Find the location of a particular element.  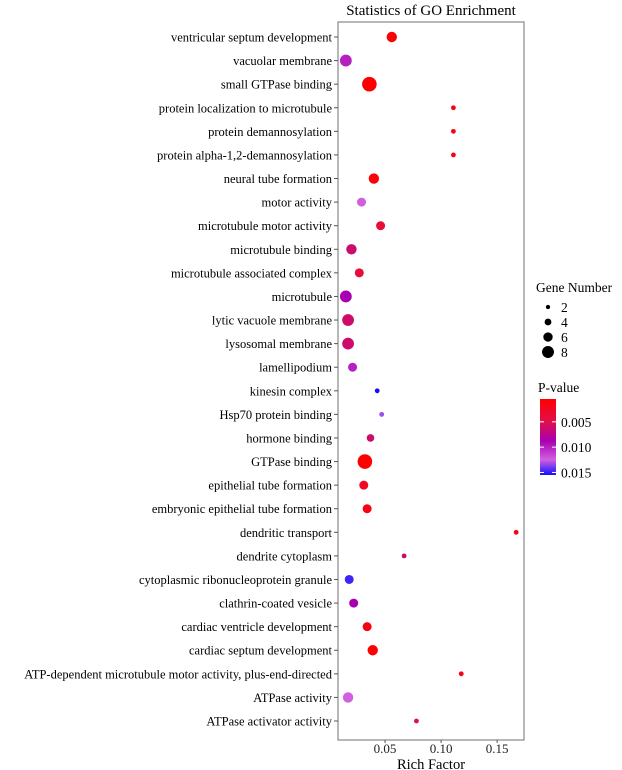

y-tick-label: clathrin-coated vesicle is located at coordinates (275, 604).